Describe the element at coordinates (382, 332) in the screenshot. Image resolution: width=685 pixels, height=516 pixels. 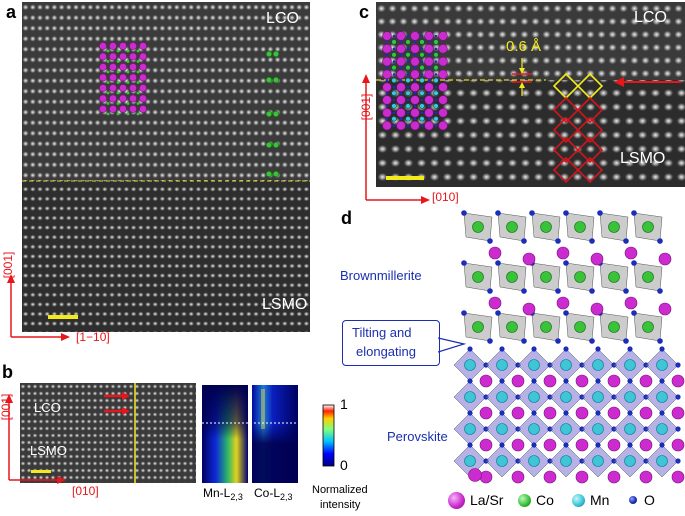
I see `callout-line-1: Tilting and` at that location.